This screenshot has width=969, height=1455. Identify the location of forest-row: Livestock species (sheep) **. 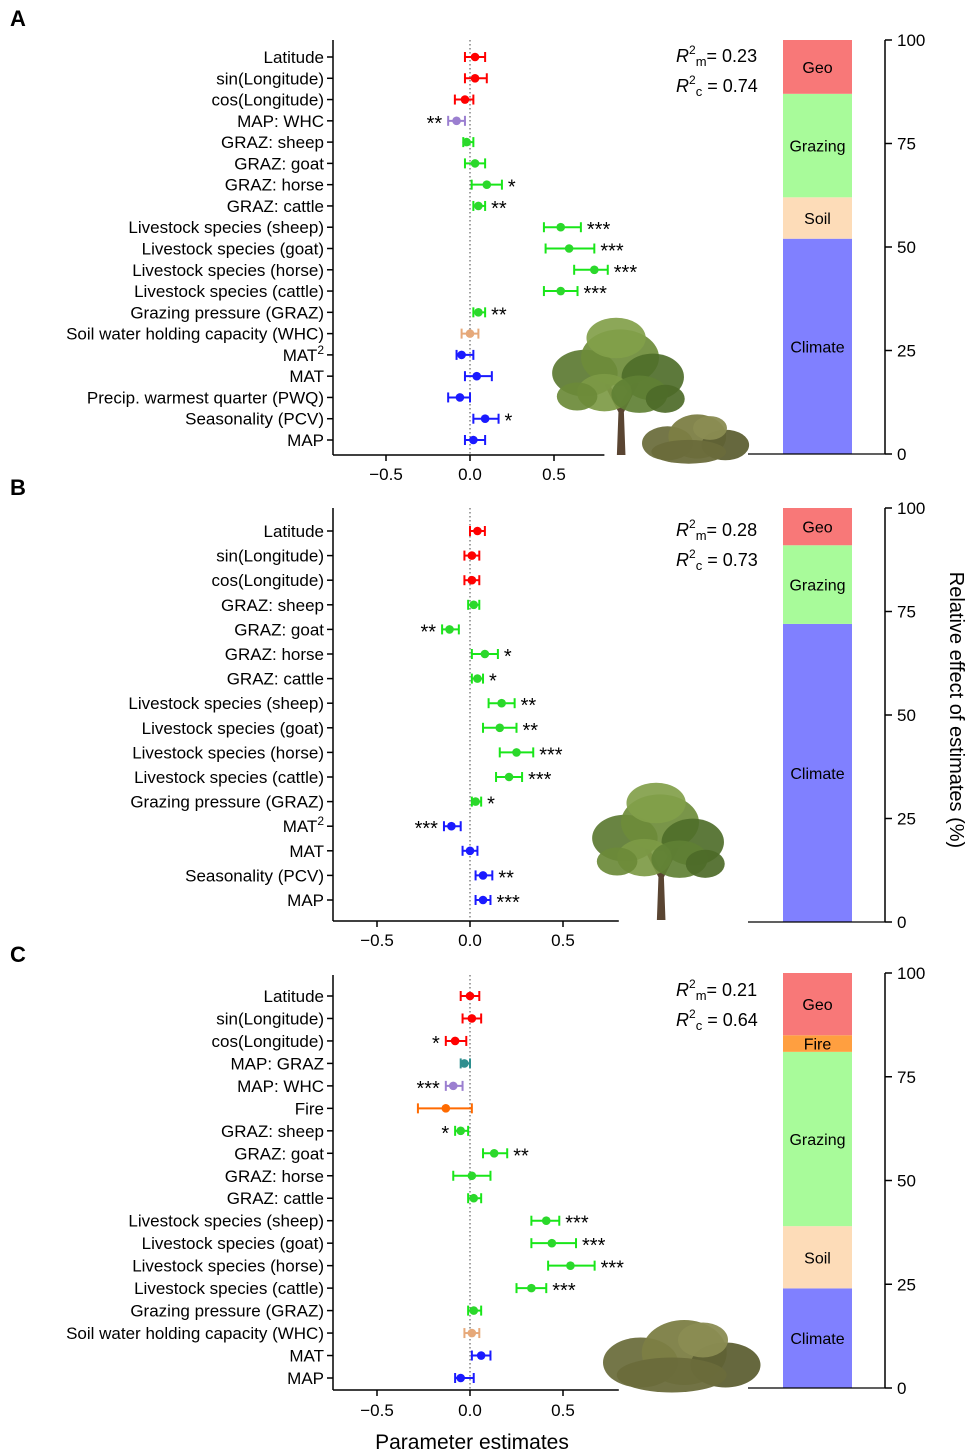
(332, 705).